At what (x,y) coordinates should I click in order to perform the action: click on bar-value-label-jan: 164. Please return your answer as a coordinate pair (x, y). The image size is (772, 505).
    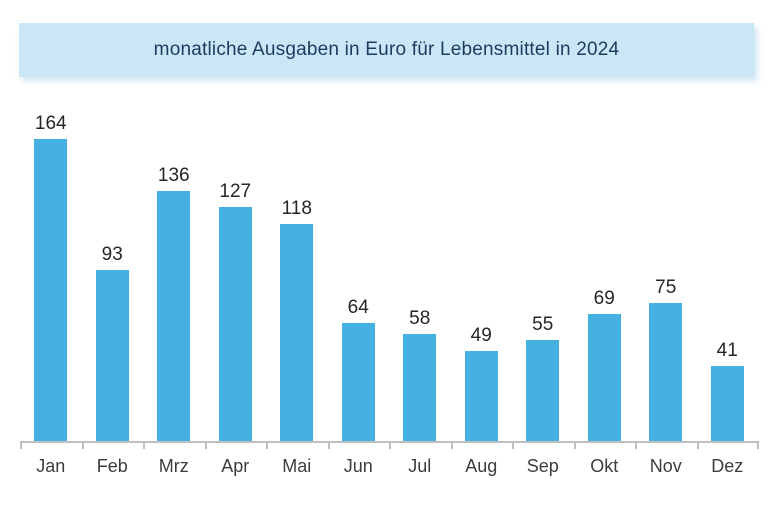
    Looking at the image, I should click on (50, 124).